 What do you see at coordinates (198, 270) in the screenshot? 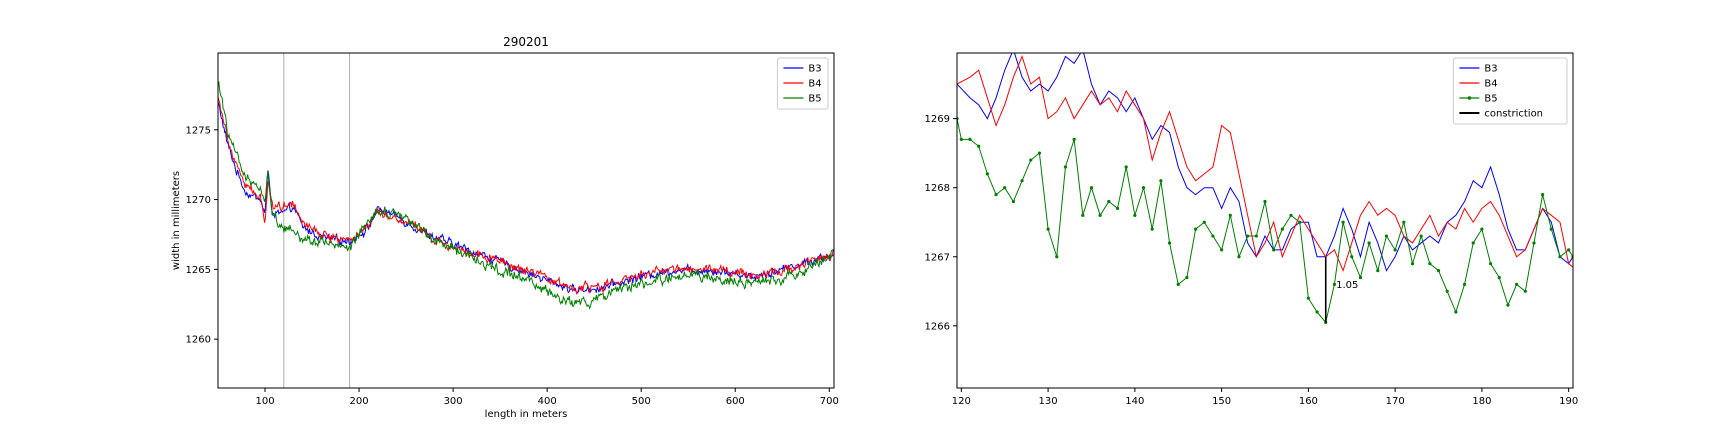
I see `y-tick-label: 1265` at bounding box center [198, 270].